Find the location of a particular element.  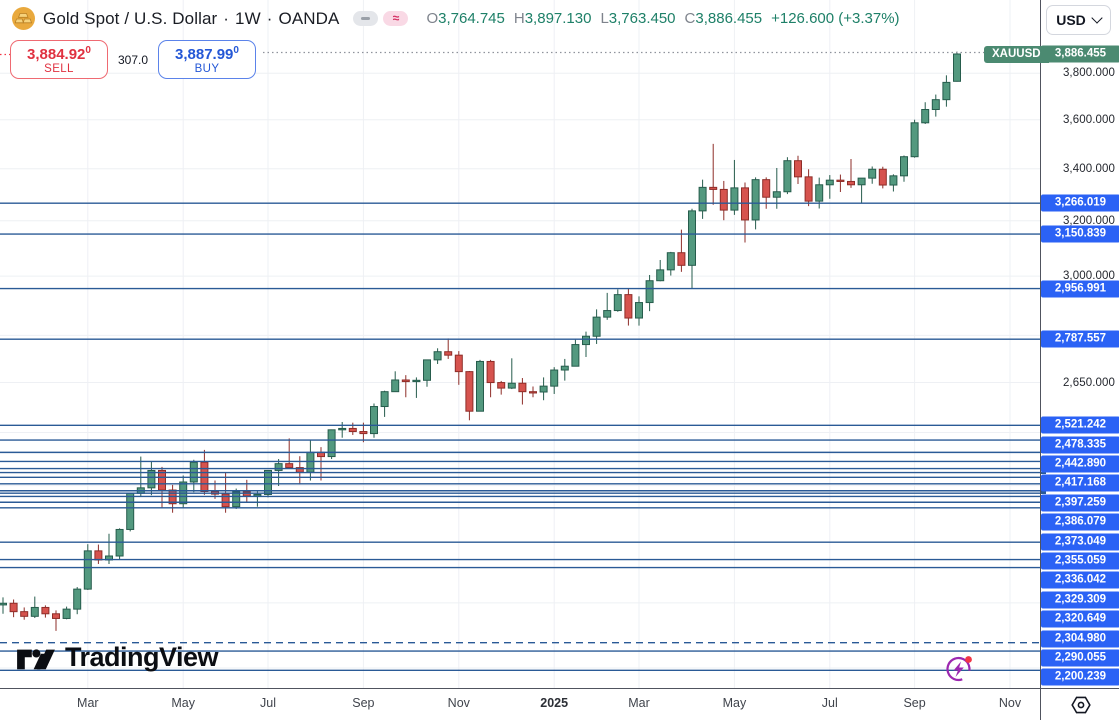

hexagon-settings-icon is located at coordinates (1081, 705).